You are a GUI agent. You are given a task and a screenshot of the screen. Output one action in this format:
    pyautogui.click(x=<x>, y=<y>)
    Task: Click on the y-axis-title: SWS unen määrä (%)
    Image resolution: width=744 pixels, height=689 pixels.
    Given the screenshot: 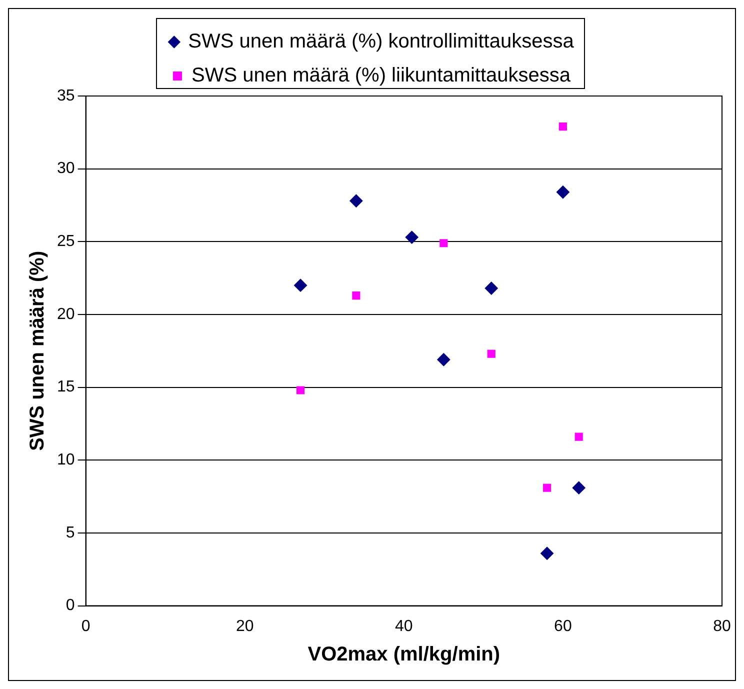 What is the action you would take?
    pyautogui.click(x=37, y=350)
    